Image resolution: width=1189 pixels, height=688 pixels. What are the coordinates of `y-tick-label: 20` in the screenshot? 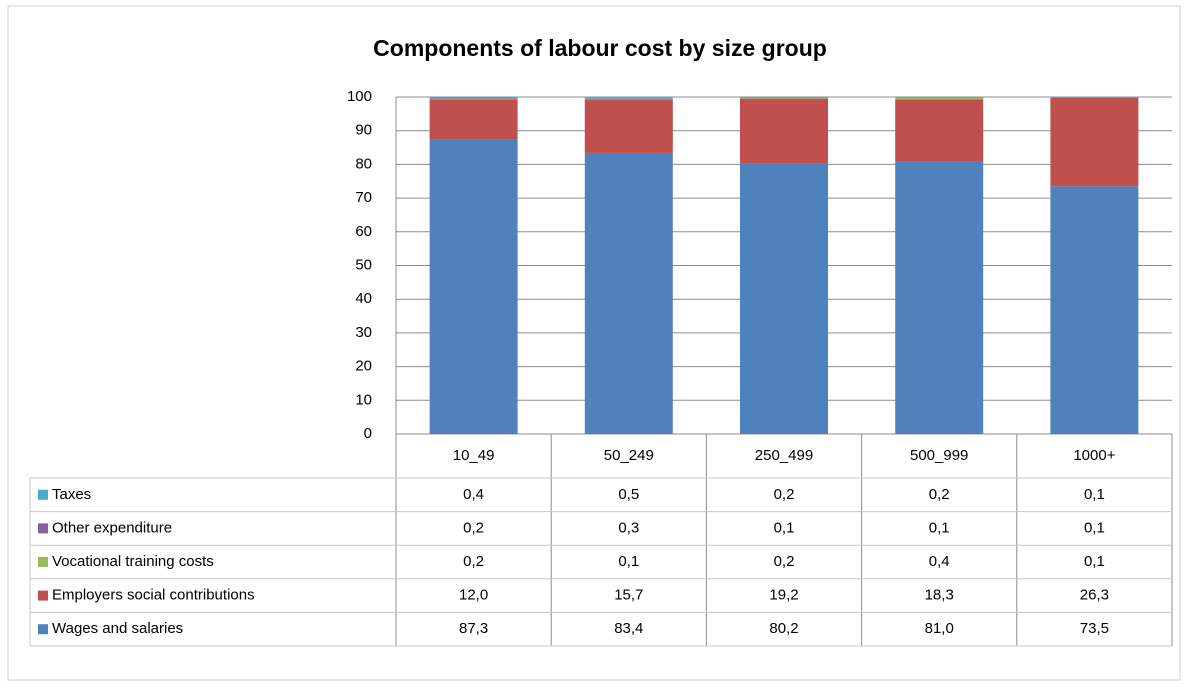 It's located at (363, 366).